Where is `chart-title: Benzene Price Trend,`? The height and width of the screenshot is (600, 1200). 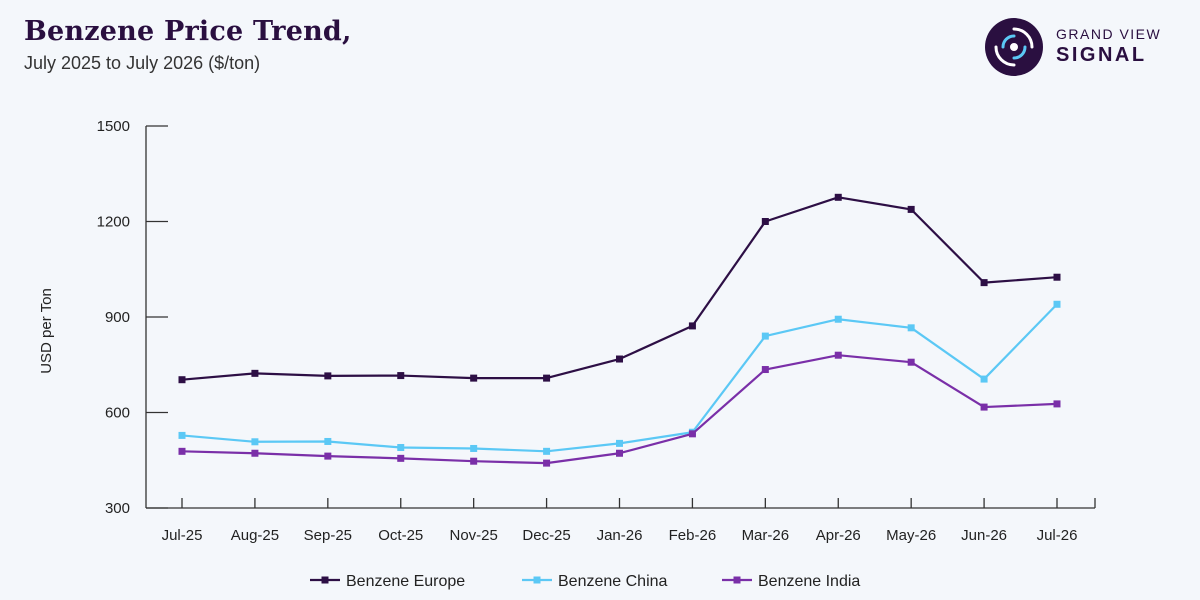 chart-title: Benzene Price Trend, is located at coordinates (188, 31).